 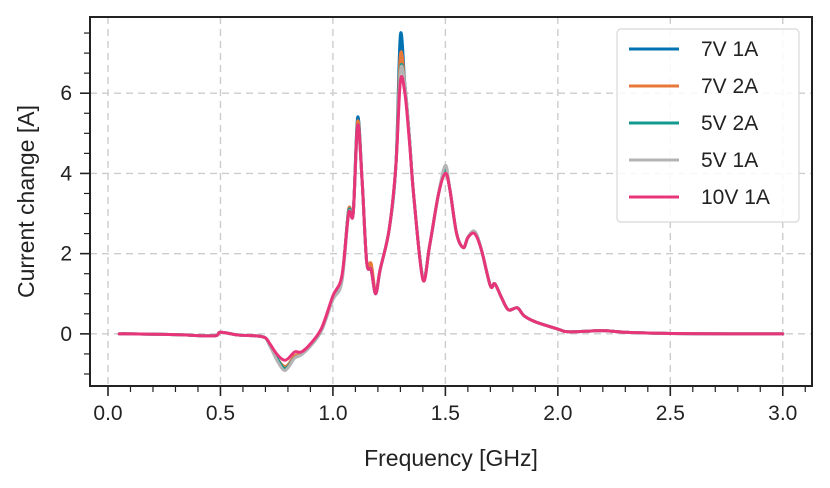 I want to click on x-tick-label: 3.0, so click(x=782, y=413).